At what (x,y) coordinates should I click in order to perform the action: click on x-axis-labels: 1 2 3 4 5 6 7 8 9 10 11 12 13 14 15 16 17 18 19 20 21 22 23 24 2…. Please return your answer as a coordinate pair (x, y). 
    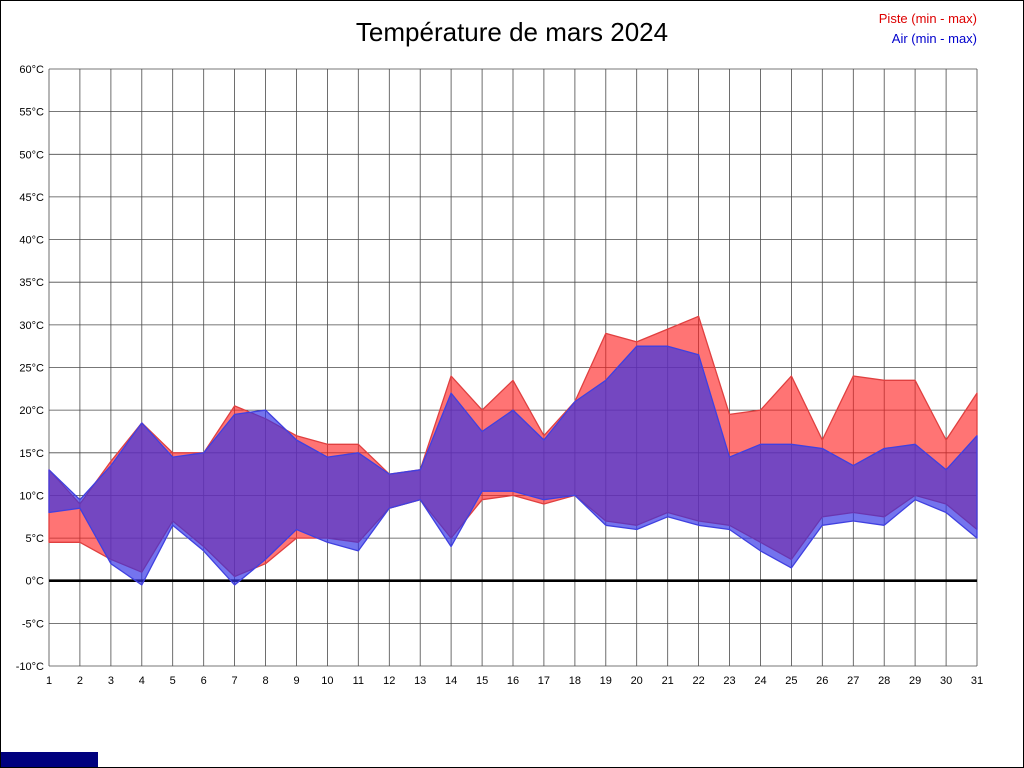
    Looking at the image, I should click on (514, 681).